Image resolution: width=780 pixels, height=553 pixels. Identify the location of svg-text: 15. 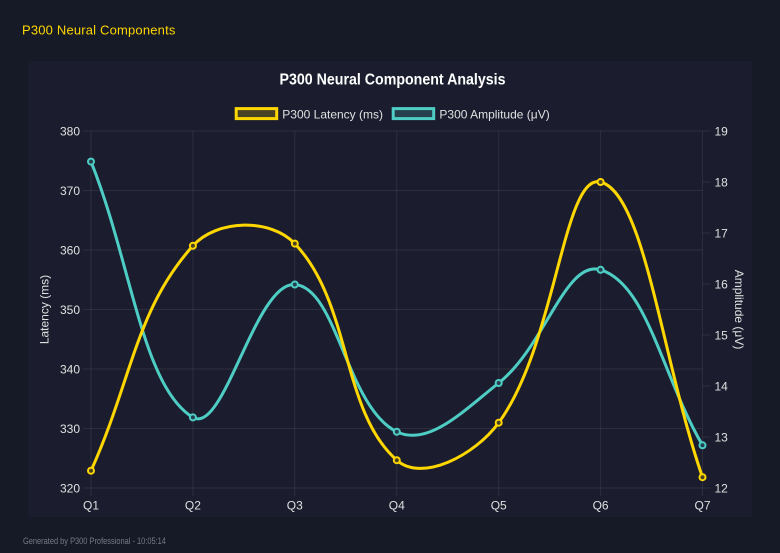
(722, 335).